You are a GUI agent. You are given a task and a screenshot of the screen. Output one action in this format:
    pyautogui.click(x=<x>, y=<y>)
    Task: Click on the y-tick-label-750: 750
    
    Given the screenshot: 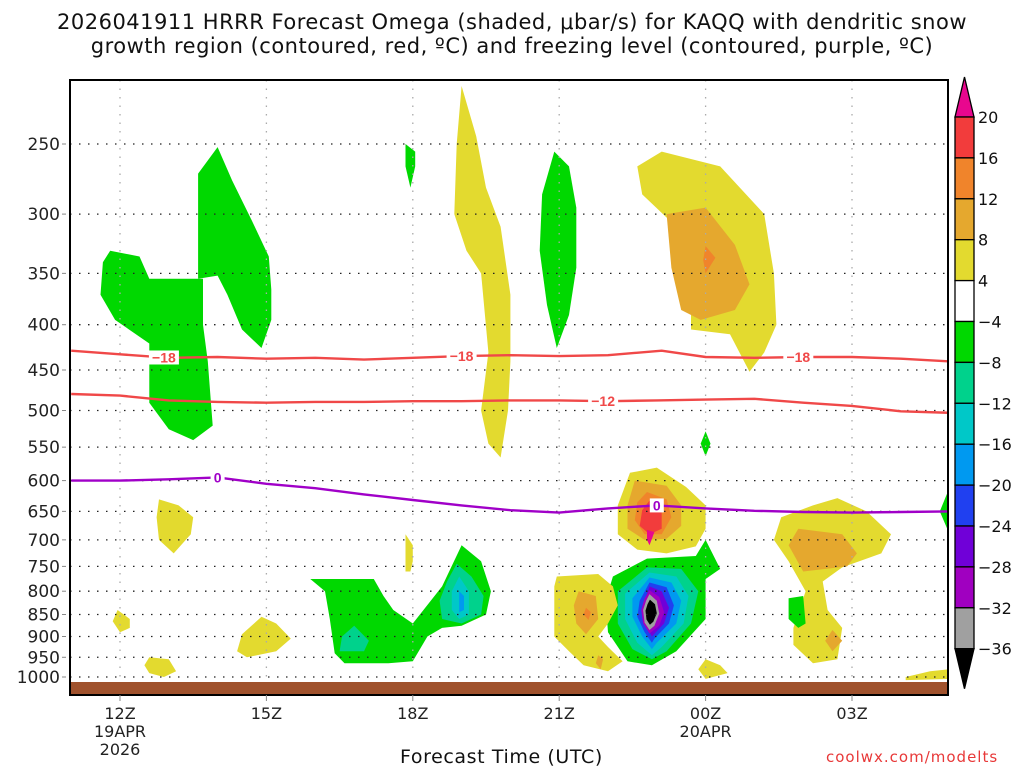 What is the action you would take?
    pyautogui.click(x=44, y=567)
    